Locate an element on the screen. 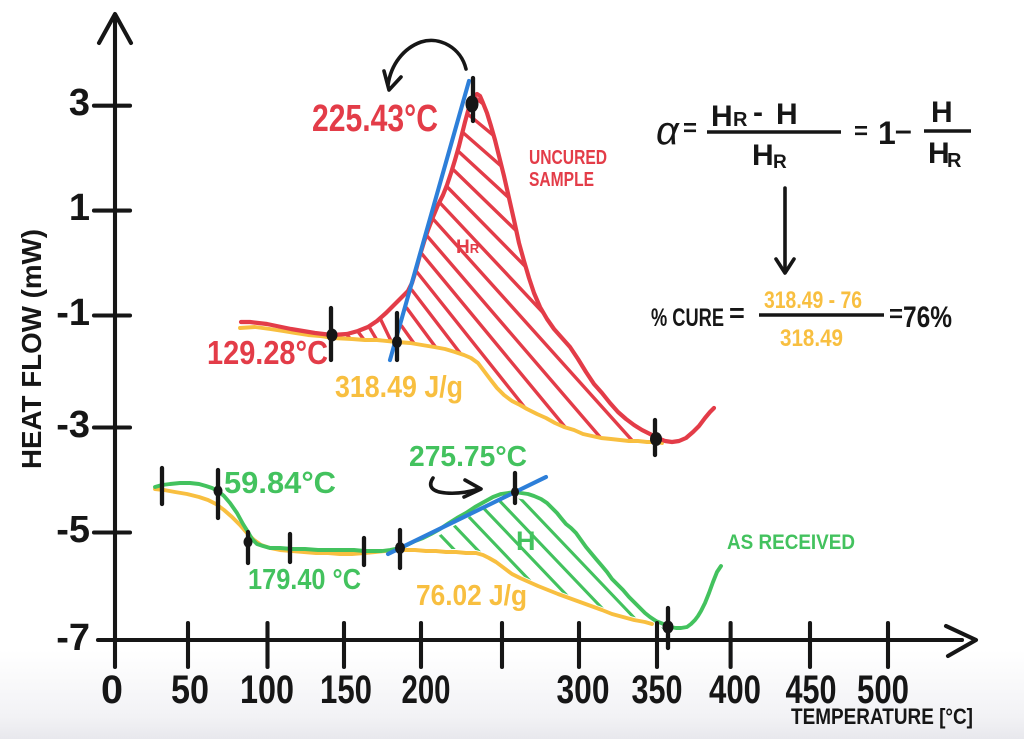  svg-text: % CURE is located at coordinates (687, 318).